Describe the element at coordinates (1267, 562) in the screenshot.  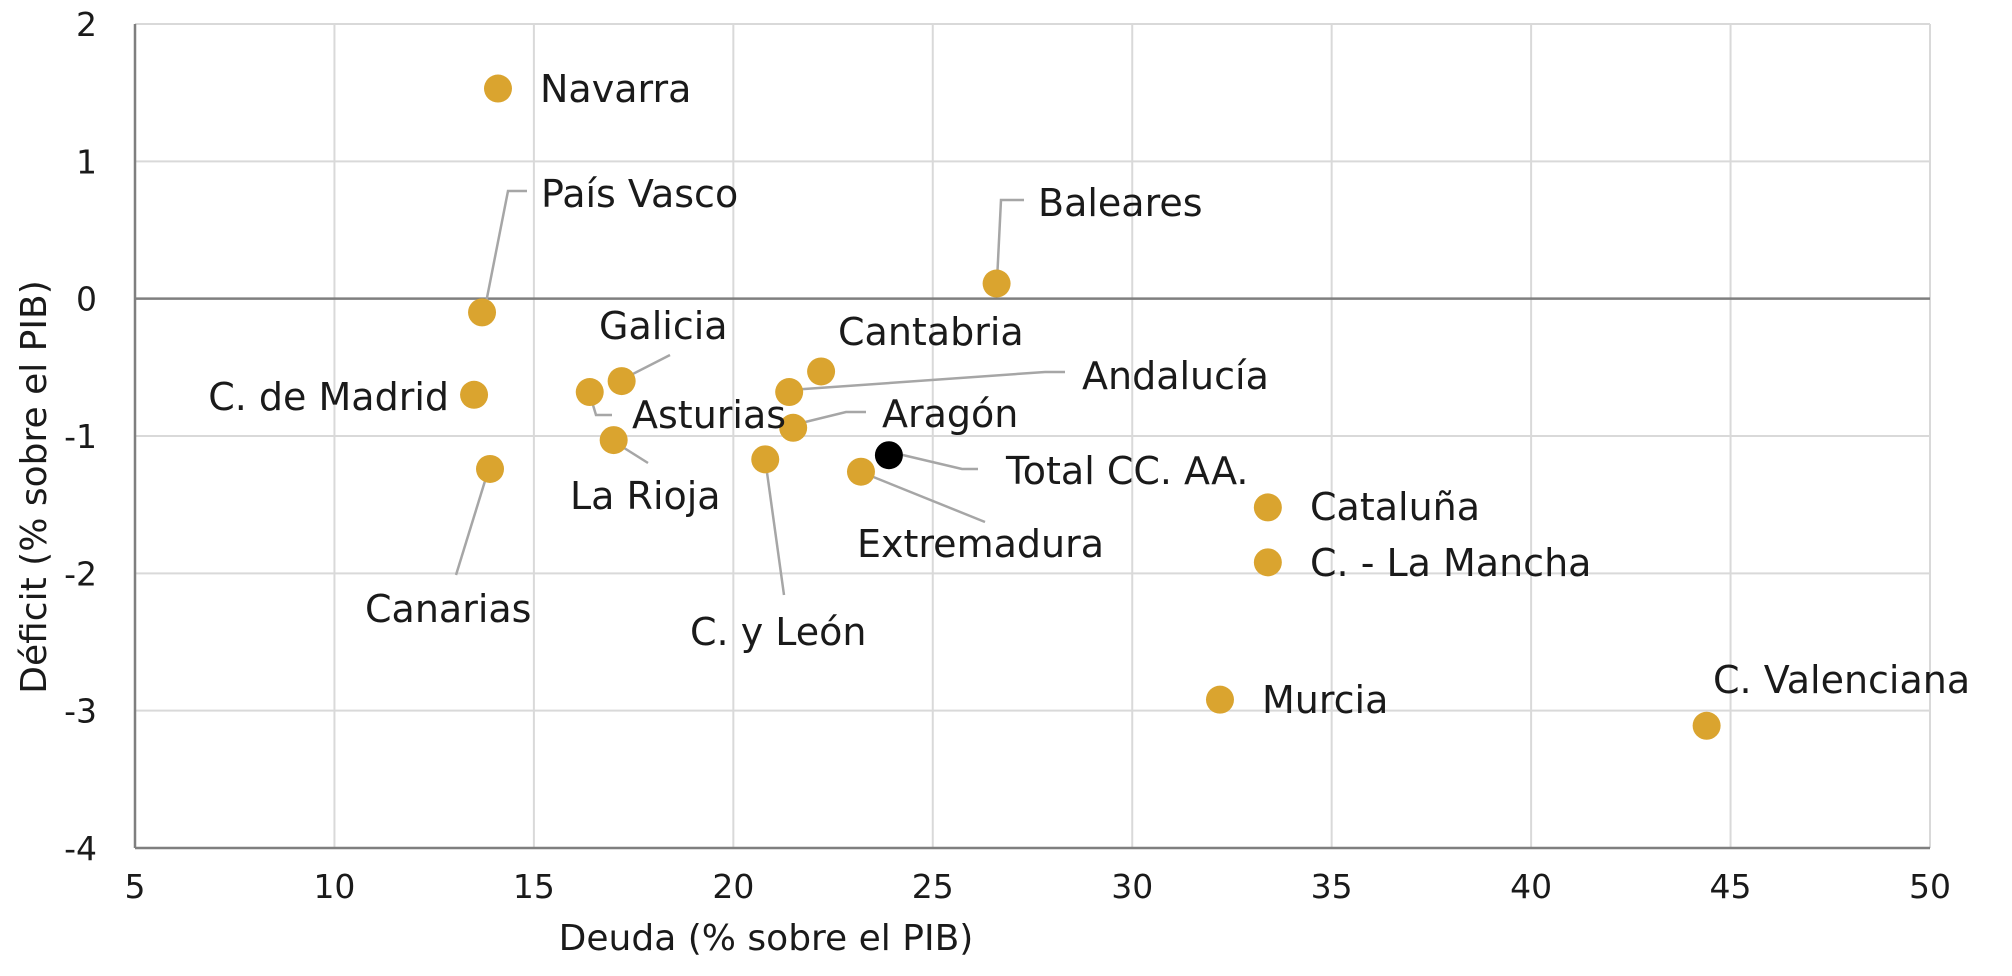
I see `point-c-la-mancha` at that location.